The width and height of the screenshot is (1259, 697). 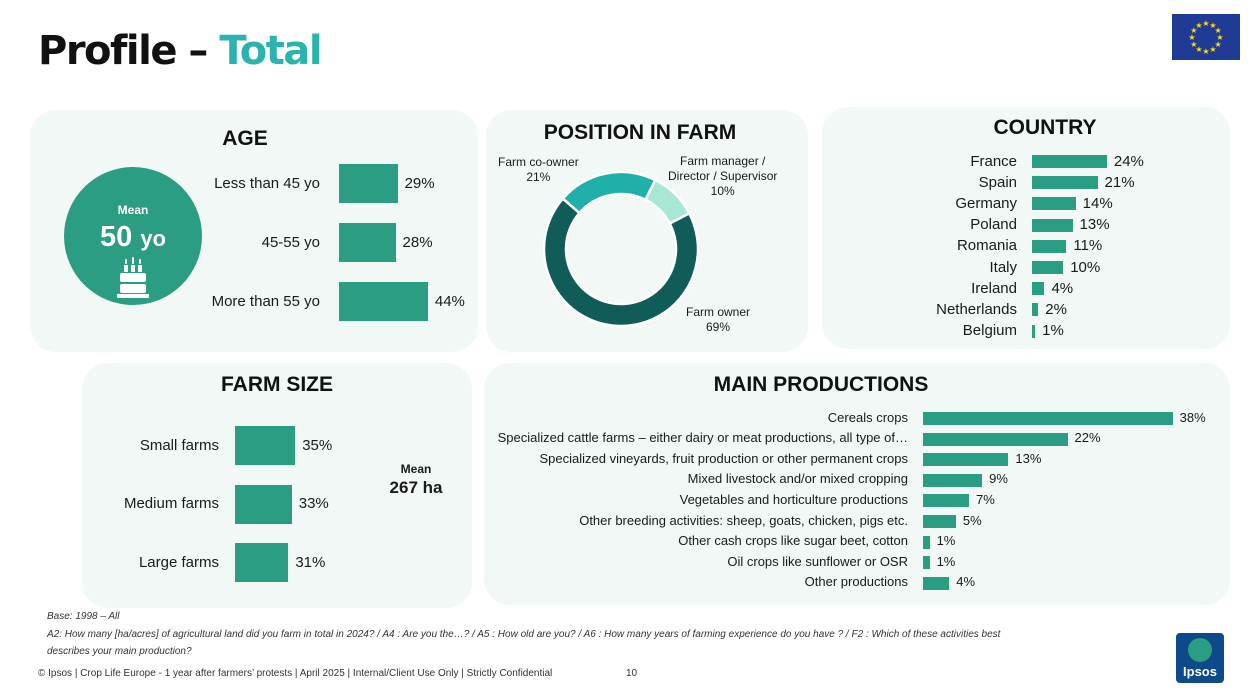 I want to click on country-label: France, so click(x=993, y=161).